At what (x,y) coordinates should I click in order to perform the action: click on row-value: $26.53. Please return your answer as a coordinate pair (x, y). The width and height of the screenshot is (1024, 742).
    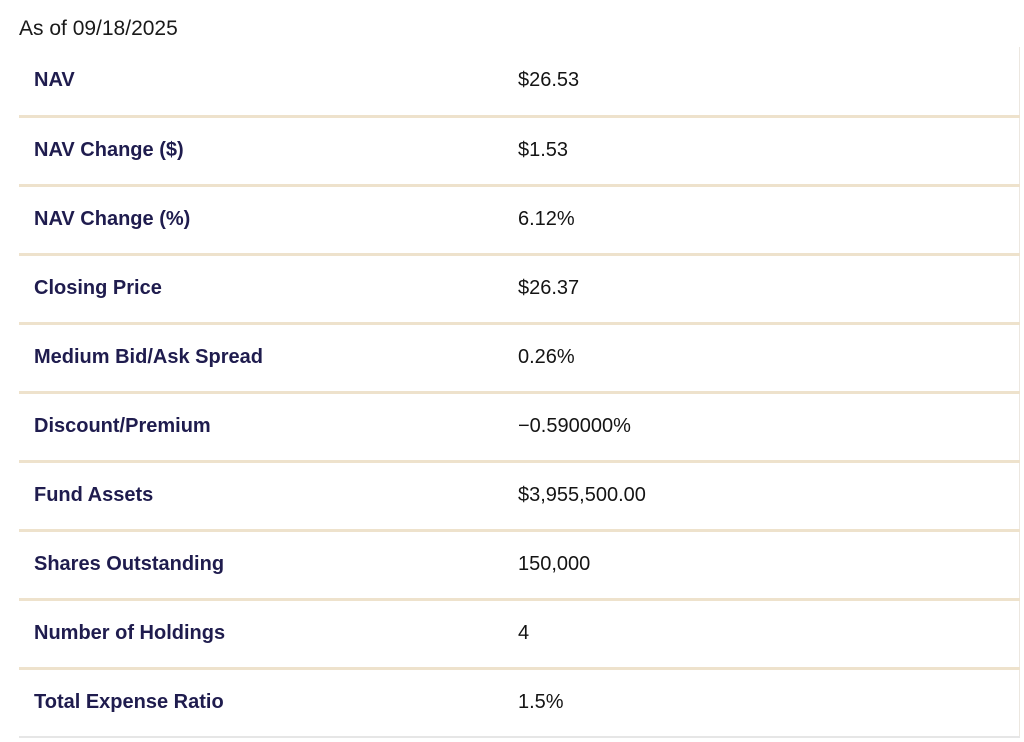
    Looking at the image, I should click on (549, 80).